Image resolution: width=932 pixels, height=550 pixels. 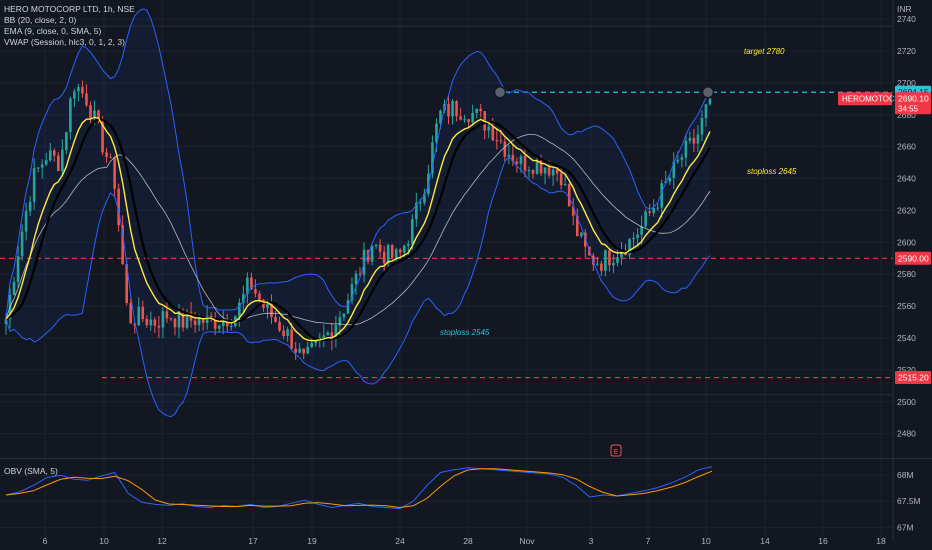 What do you see at coordinates (913, 99) in the screenshot?
I see `last-price-text: 2690.10` at bounding box center [913, 99].